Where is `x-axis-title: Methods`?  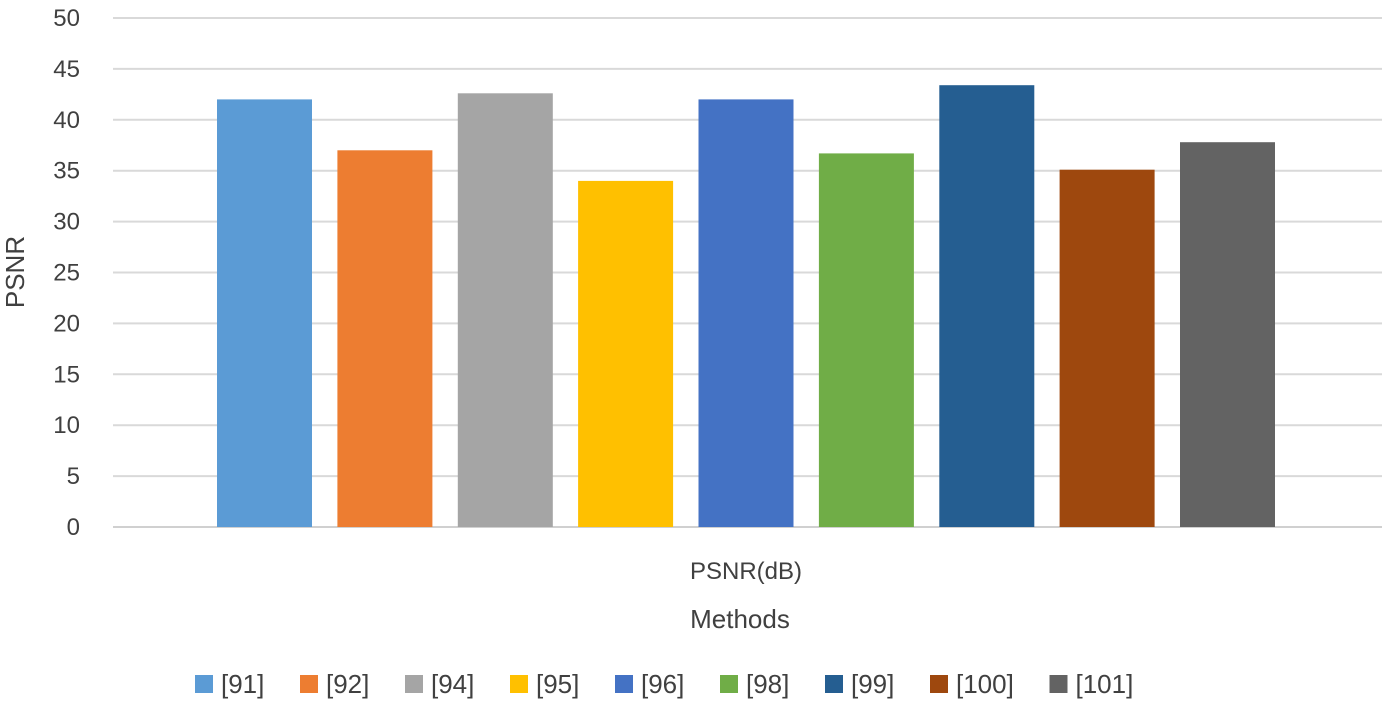
x-axis-title: Methods is located at coordinates (740, 619).